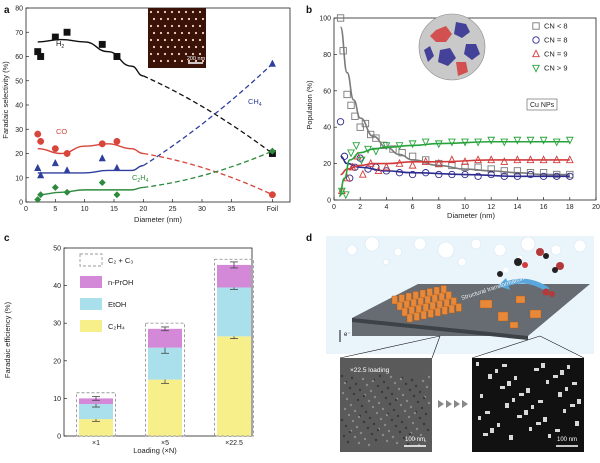  Describe the element at coordinates (196, 59) in the screenshot. I see `panel-a-scale-label: 200 nm` at that location.